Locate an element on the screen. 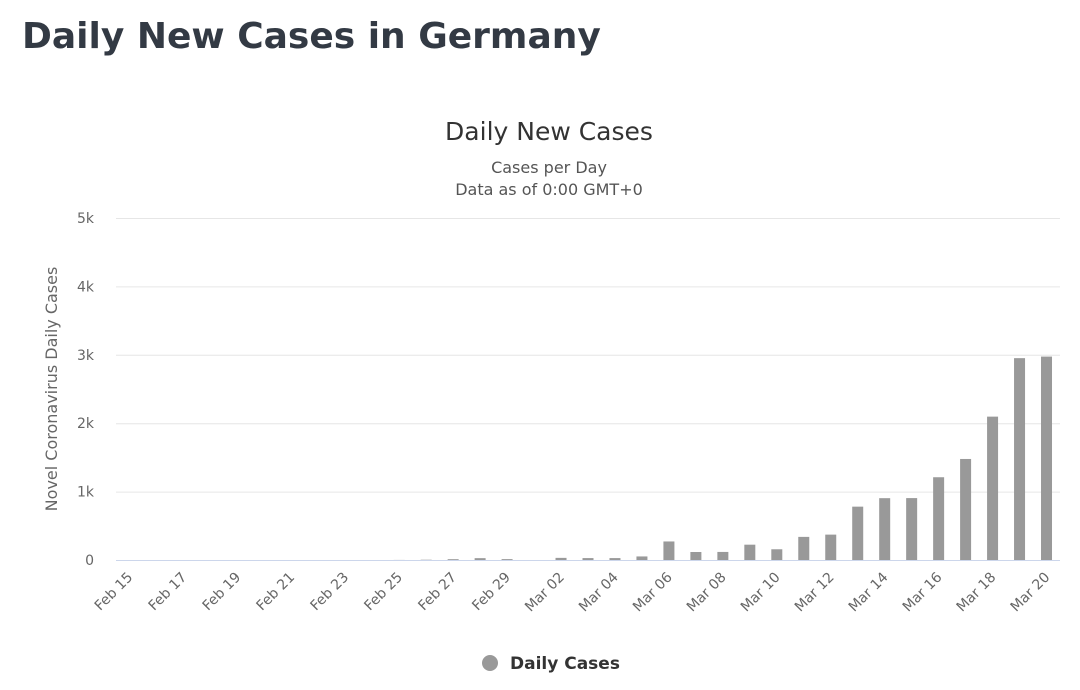 This screenshot has width=1080, height=690. y-tick-label: 2k is located at coordinates (86, 424).